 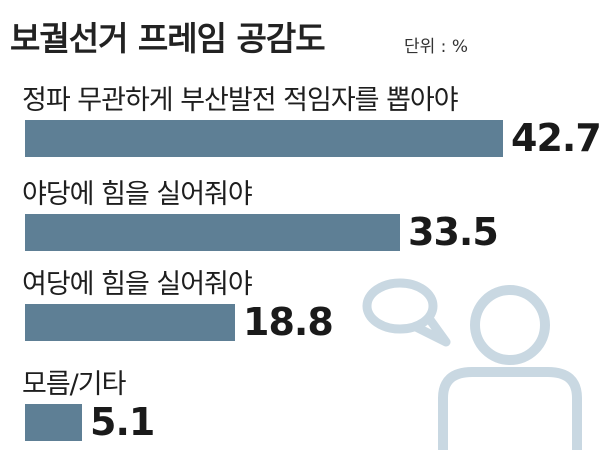 What do you see at coordinates (137, 194) in the screenshot?
I see `category-label: 야당에 힘을 실어줘야` at bounding box center [137, 194].